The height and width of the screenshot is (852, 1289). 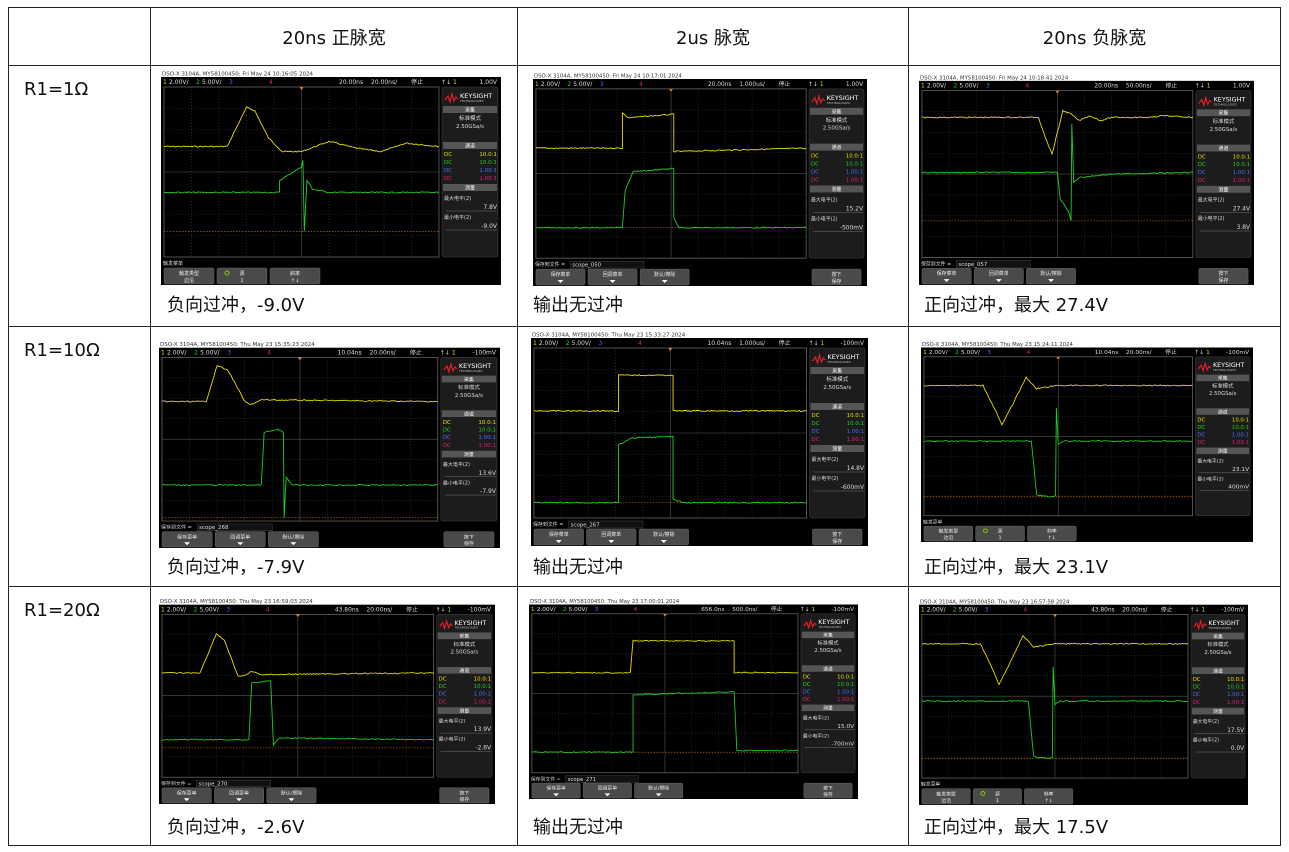 What do you see at coordinates (470, 623) in the screenshot?
I see `brand-name: KEYSIGHT` at bounding box center [470, 623].